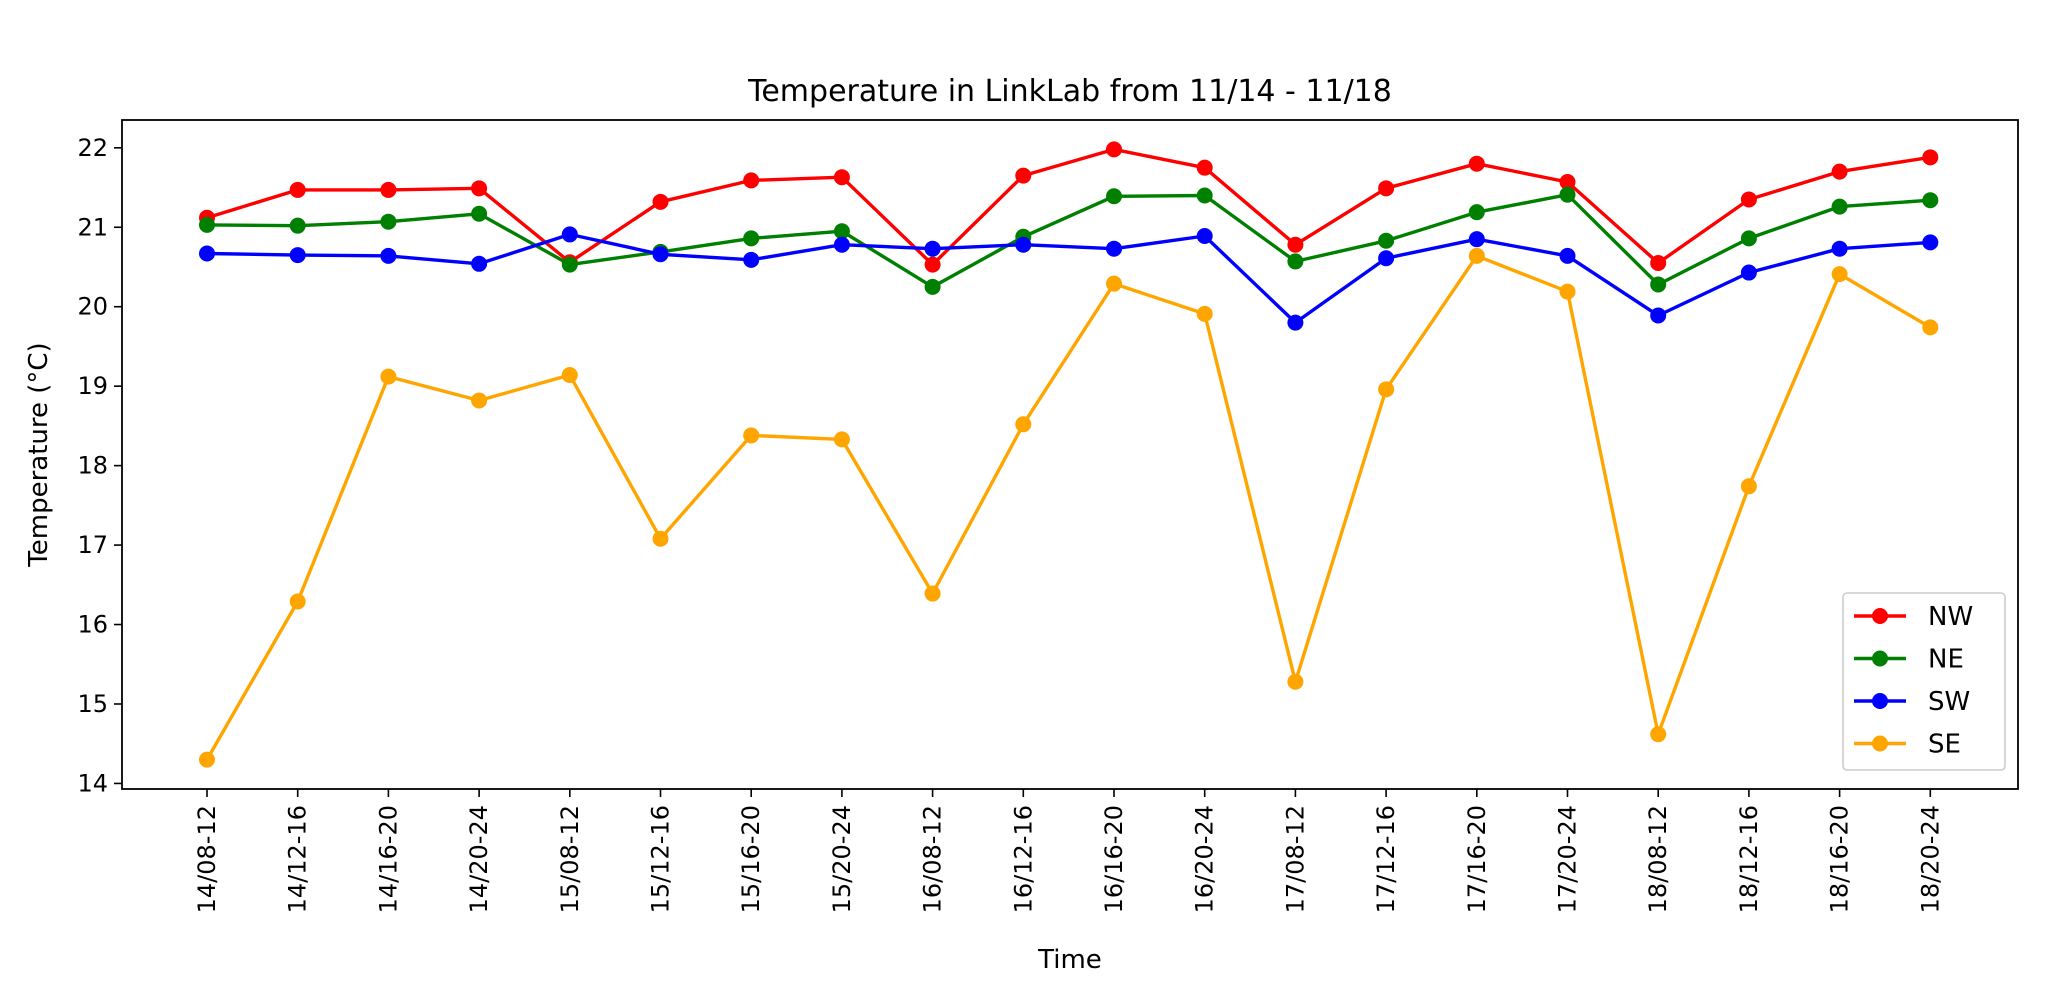  What do you see at coordinates (1949, 702) in the screenshot?
I see `legend-label-sw: SW` at bounding box center [1949, 702].